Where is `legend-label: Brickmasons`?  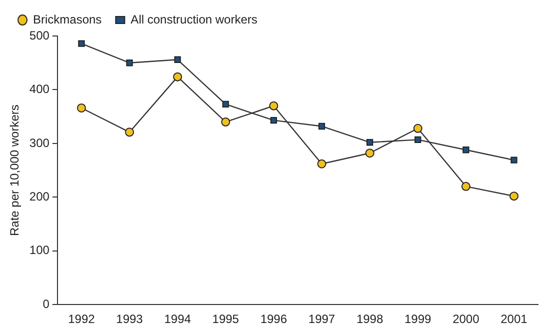 legend-label: Brickmasons is located at coordinates (67, 19).